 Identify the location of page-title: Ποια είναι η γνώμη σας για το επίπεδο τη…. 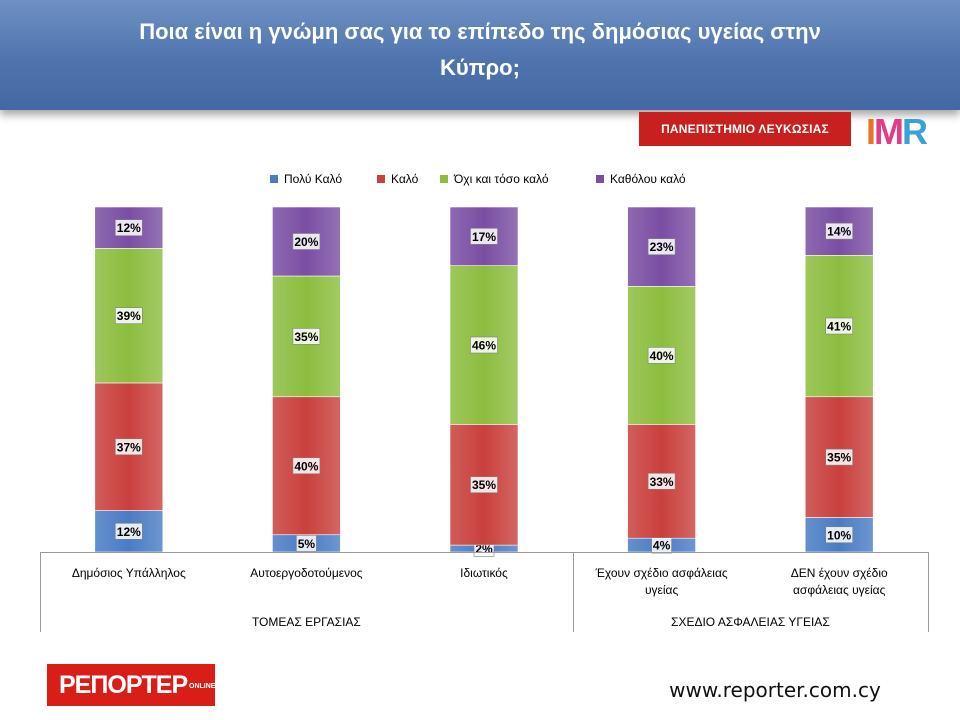
(480, 50).